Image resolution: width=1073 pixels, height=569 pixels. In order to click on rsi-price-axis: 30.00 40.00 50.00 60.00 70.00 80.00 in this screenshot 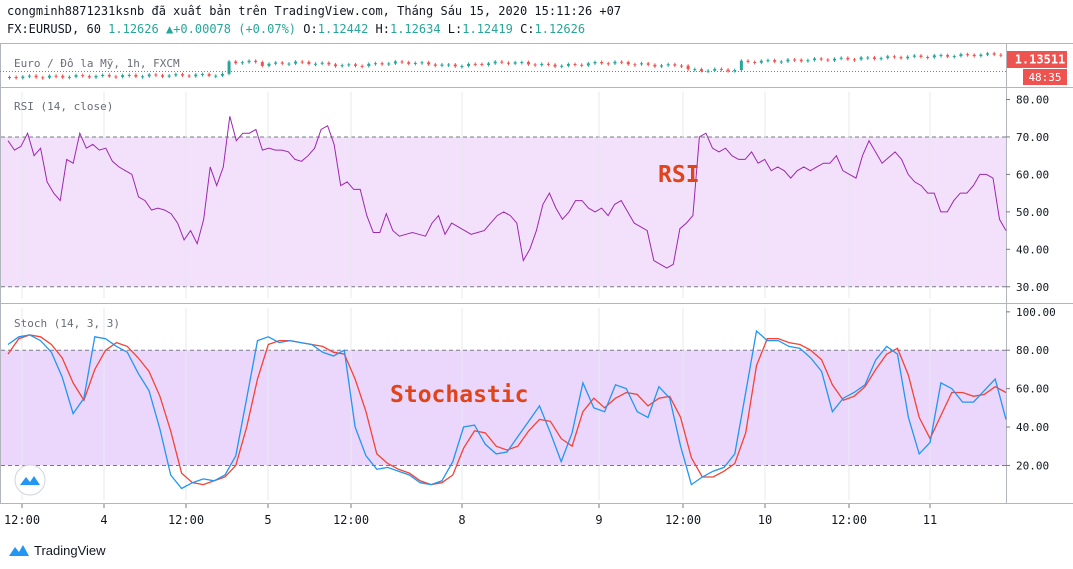, I will do `click(1027, 193)`.